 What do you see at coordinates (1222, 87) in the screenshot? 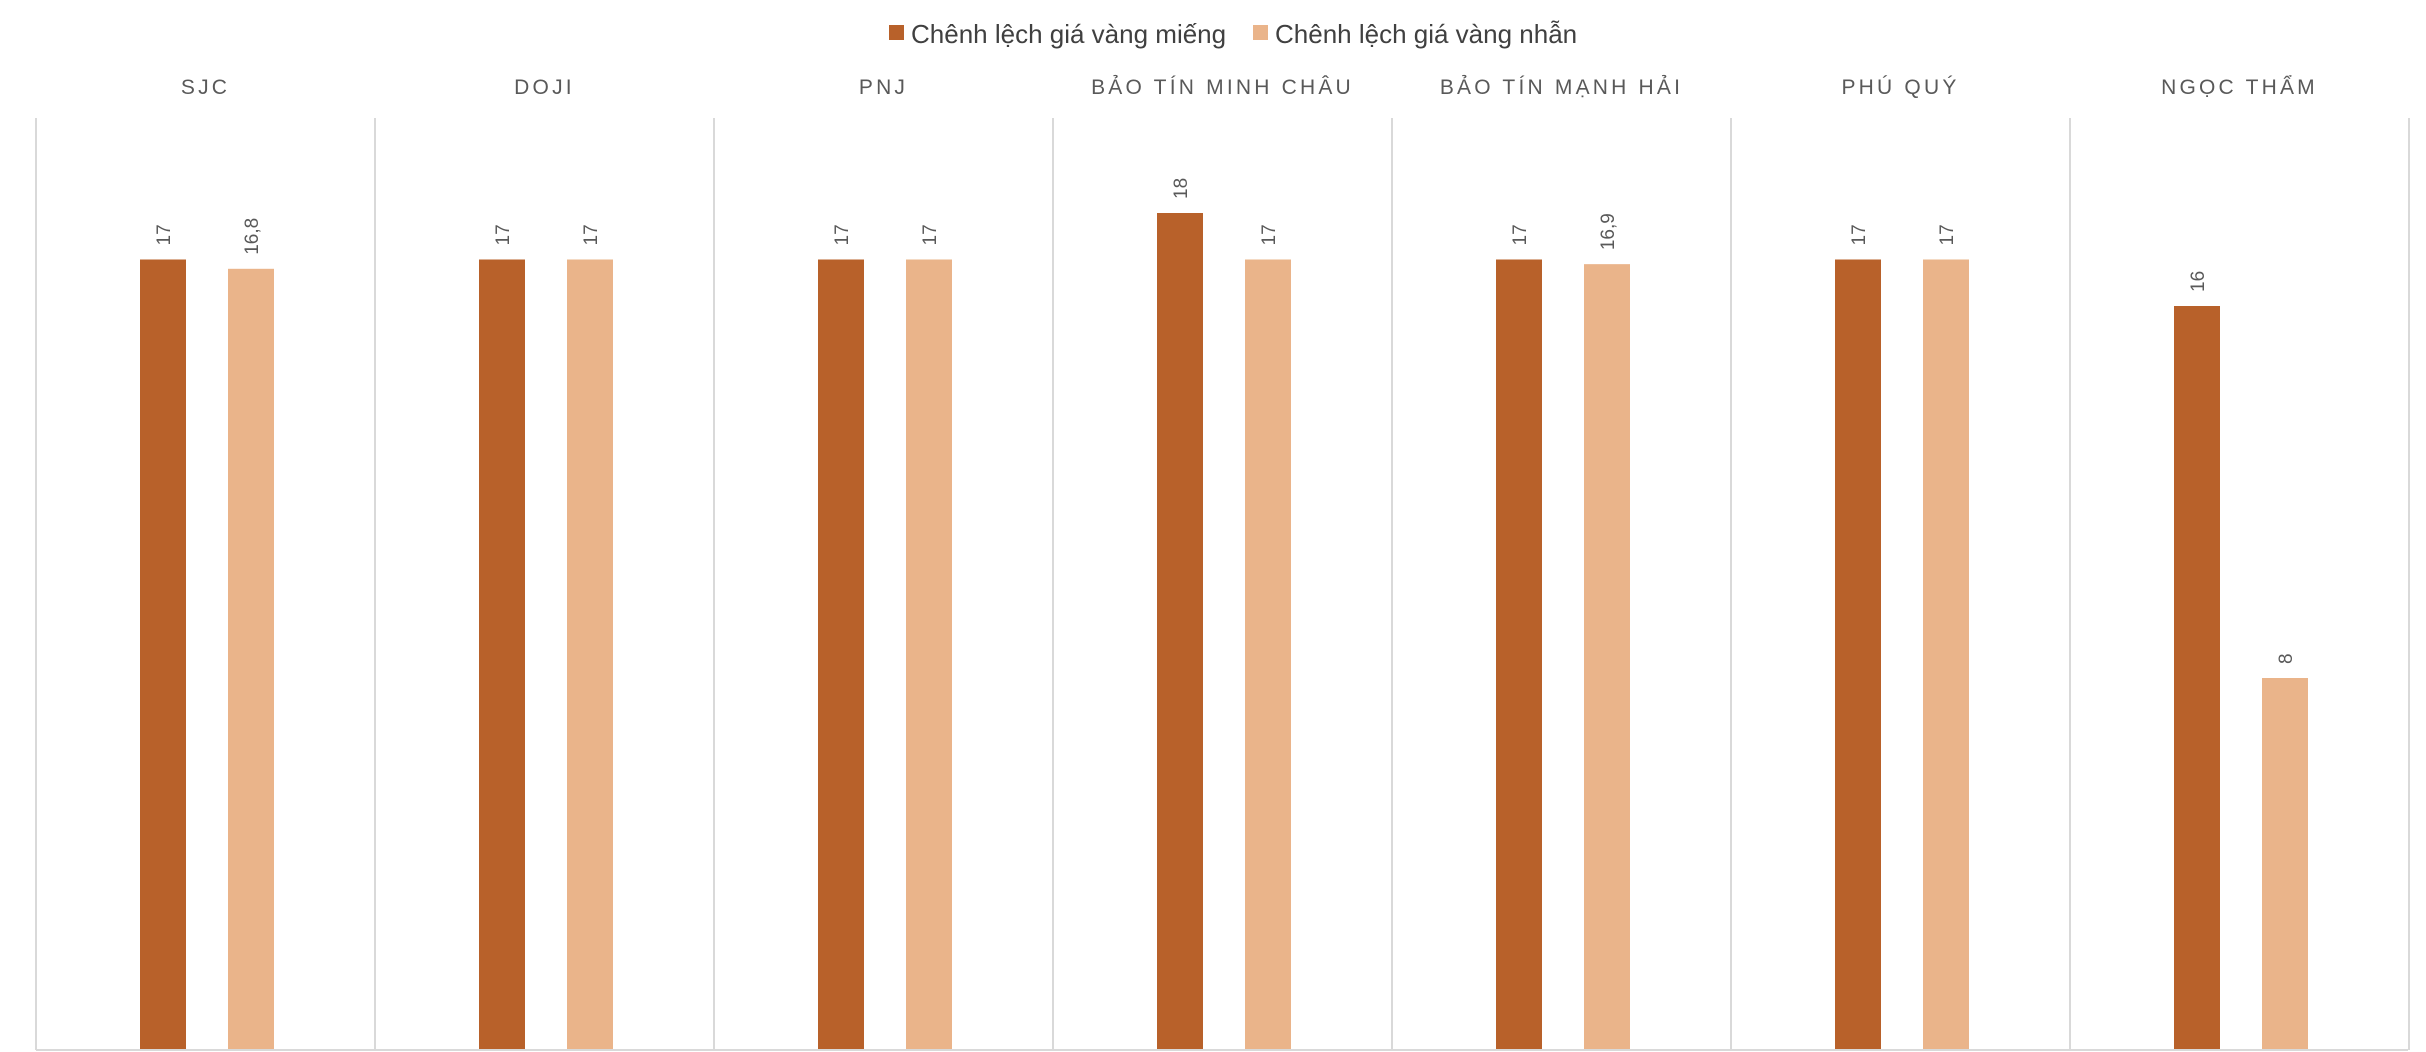
I see `category-label: BẢO TÍN MINH CHÂU` at bounding box center [1222, 87].